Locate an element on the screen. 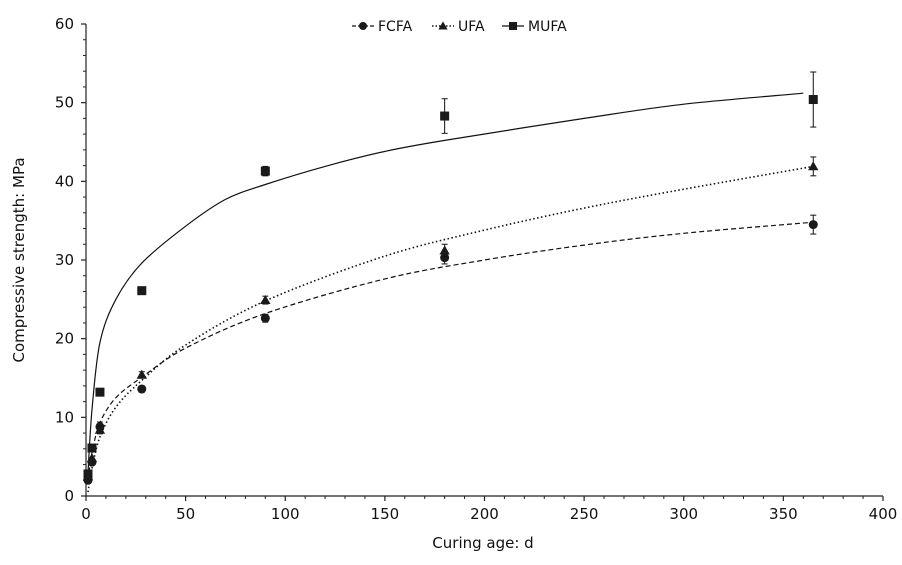 The height and width of the screenshot is (565, 902). y-tick-label: 0 is located at coordinates (69, 496).